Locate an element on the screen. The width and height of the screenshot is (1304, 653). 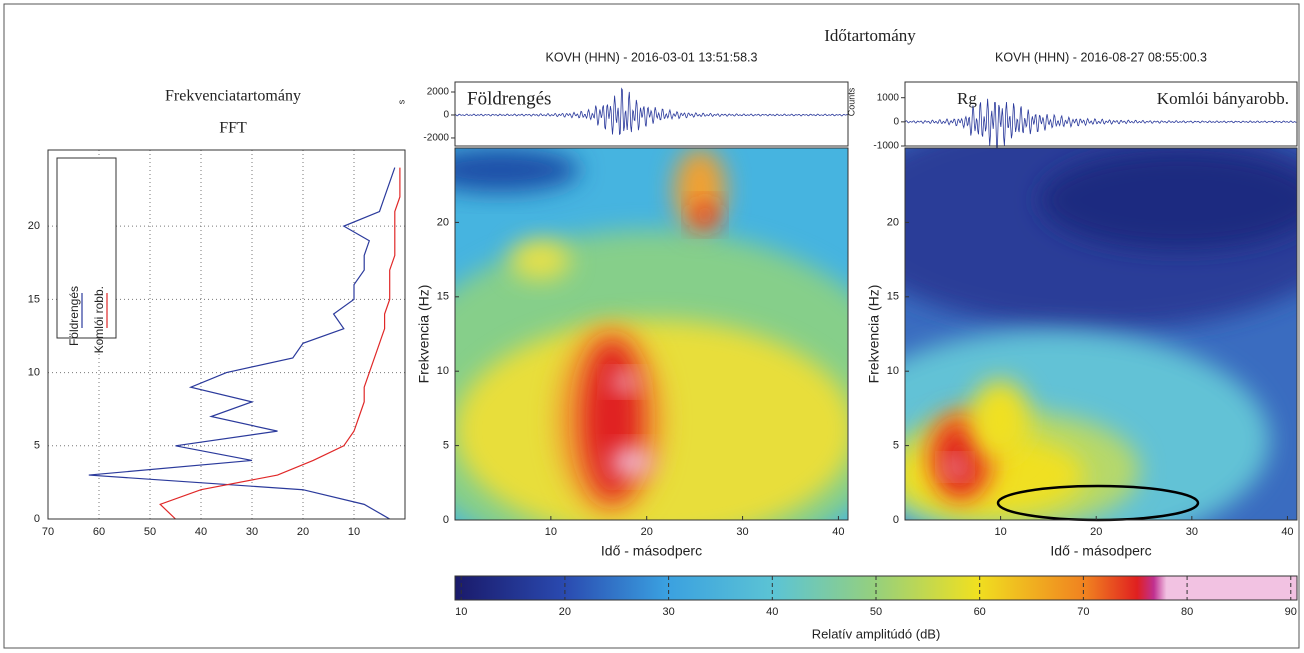
colorbar-tick-label: 70 is located at coordinates (1083, 612).